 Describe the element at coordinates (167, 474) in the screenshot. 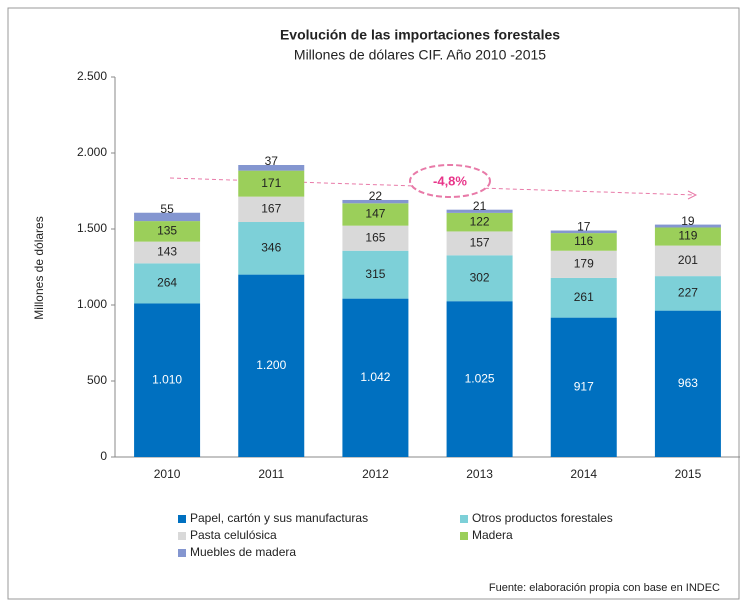

I see `x-tick-label: 2010` at that location.